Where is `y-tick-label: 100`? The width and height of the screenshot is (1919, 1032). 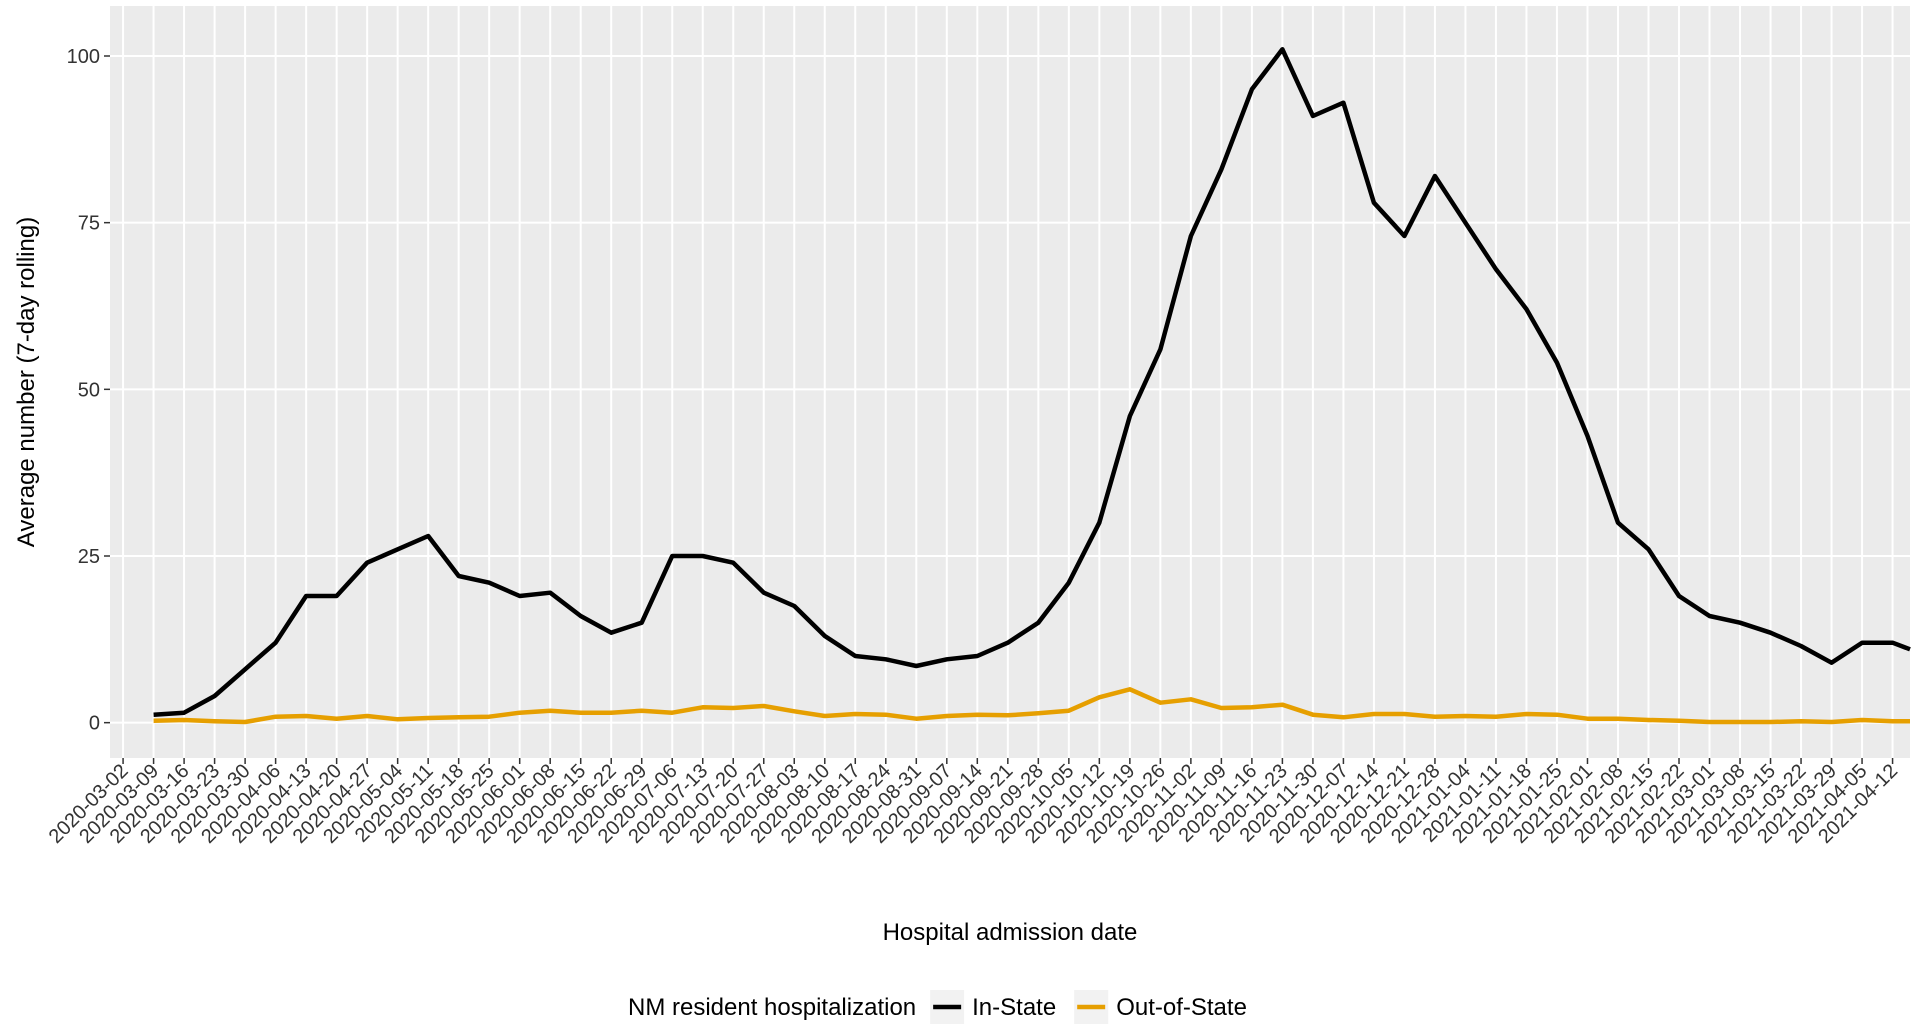
y-tick-label: 100 is located at coordinates (83, 57).